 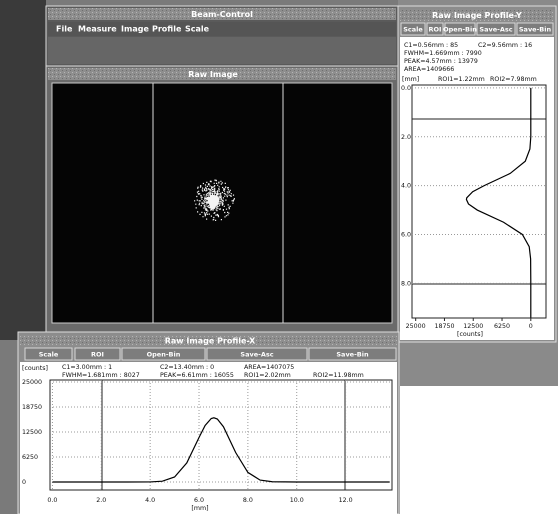 What do you see at coordinates (267, 375) in the screenshot?
I see `info-text: ROI1=2.02mm` at bounding box center [267, 375].